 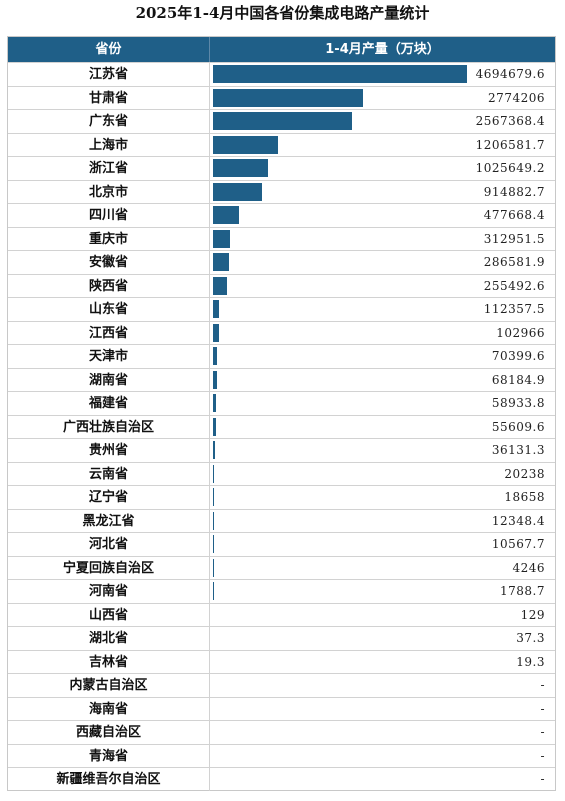 I want to click on province-label: 陕西省, so click(x=108, y=286).